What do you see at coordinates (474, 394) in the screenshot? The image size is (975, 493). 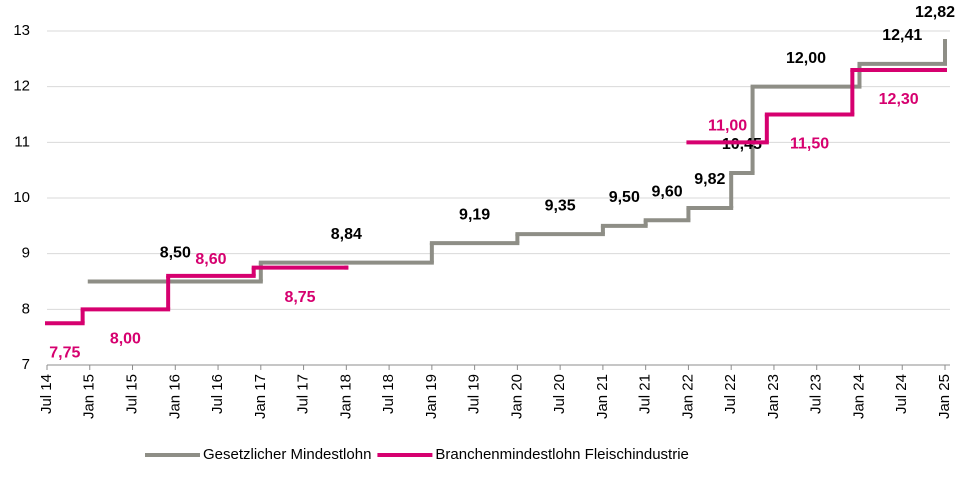 I see `x-tick-label: Jul 19` at bounding box center [474, 394].